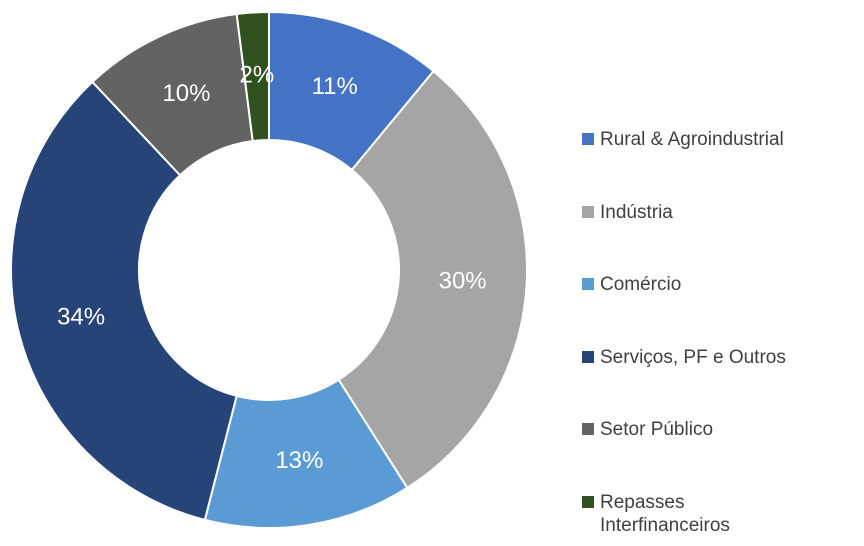 Image resolution: width=864 pixels, height=546 pixels. Describe the element at coordinates (692, 139) in the screenshot. I see `legend-label: Rural & Agroindustrial` at that location.